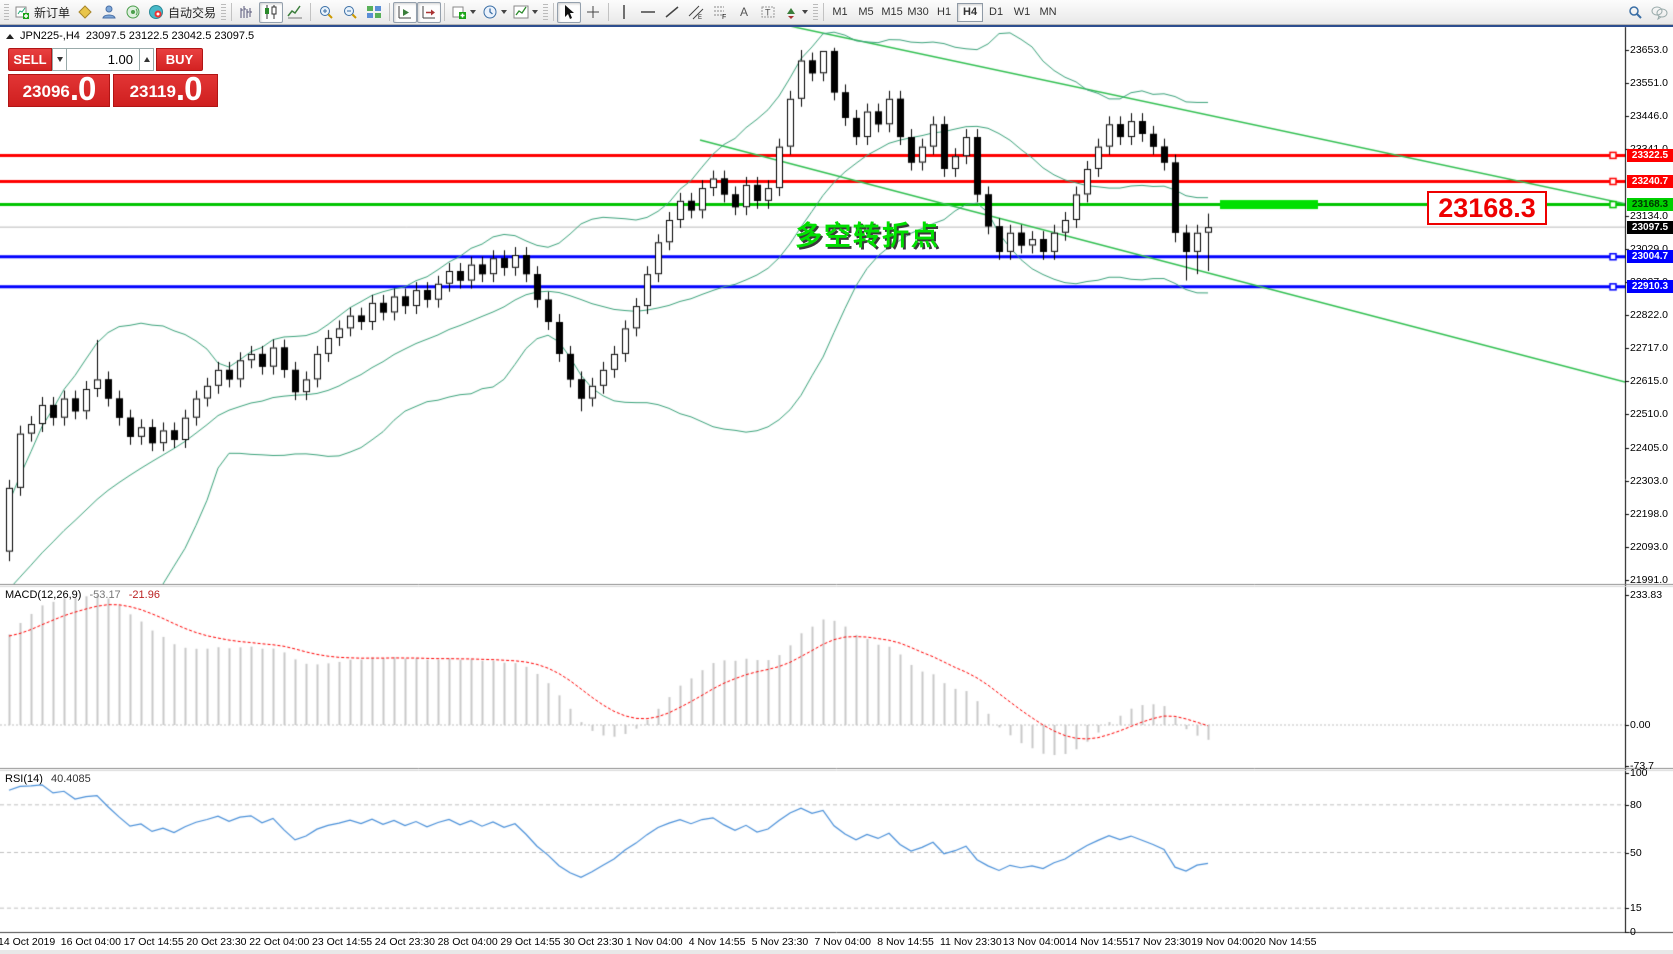 This screenshot has width=1673, height=954. Describe the element at coordinates (43, 595) in the screenshot. I see `macd-label: MACD(12,26,9)` at that location.